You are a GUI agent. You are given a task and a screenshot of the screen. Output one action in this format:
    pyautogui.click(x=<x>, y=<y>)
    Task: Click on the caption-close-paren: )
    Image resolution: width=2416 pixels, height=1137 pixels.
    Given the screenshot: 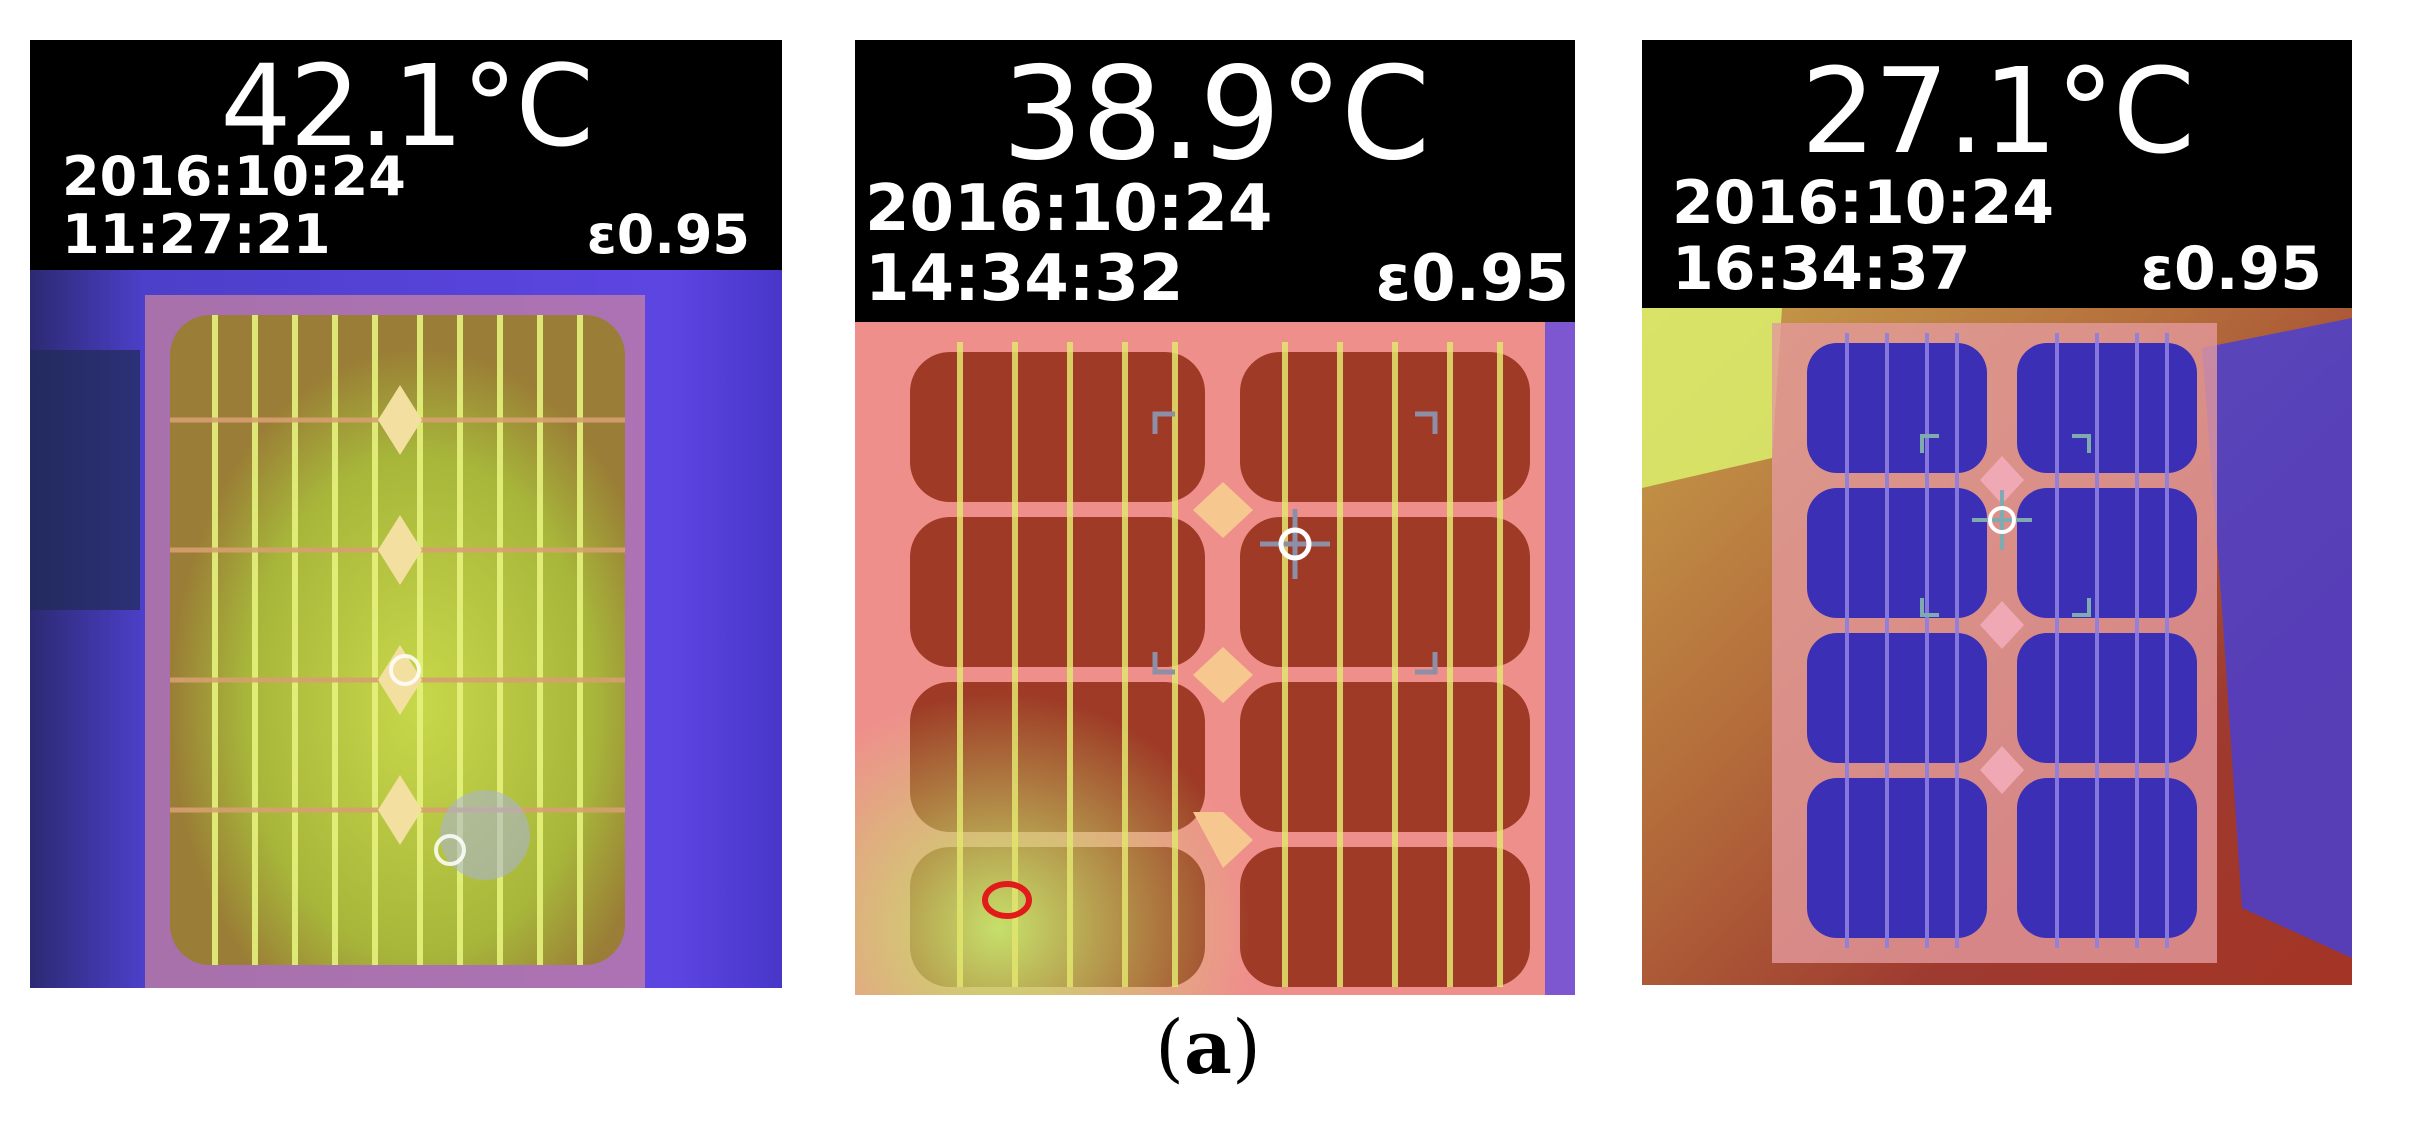 What is the action you would take?
    pyautogui.click(x=1246, y=1048)
    